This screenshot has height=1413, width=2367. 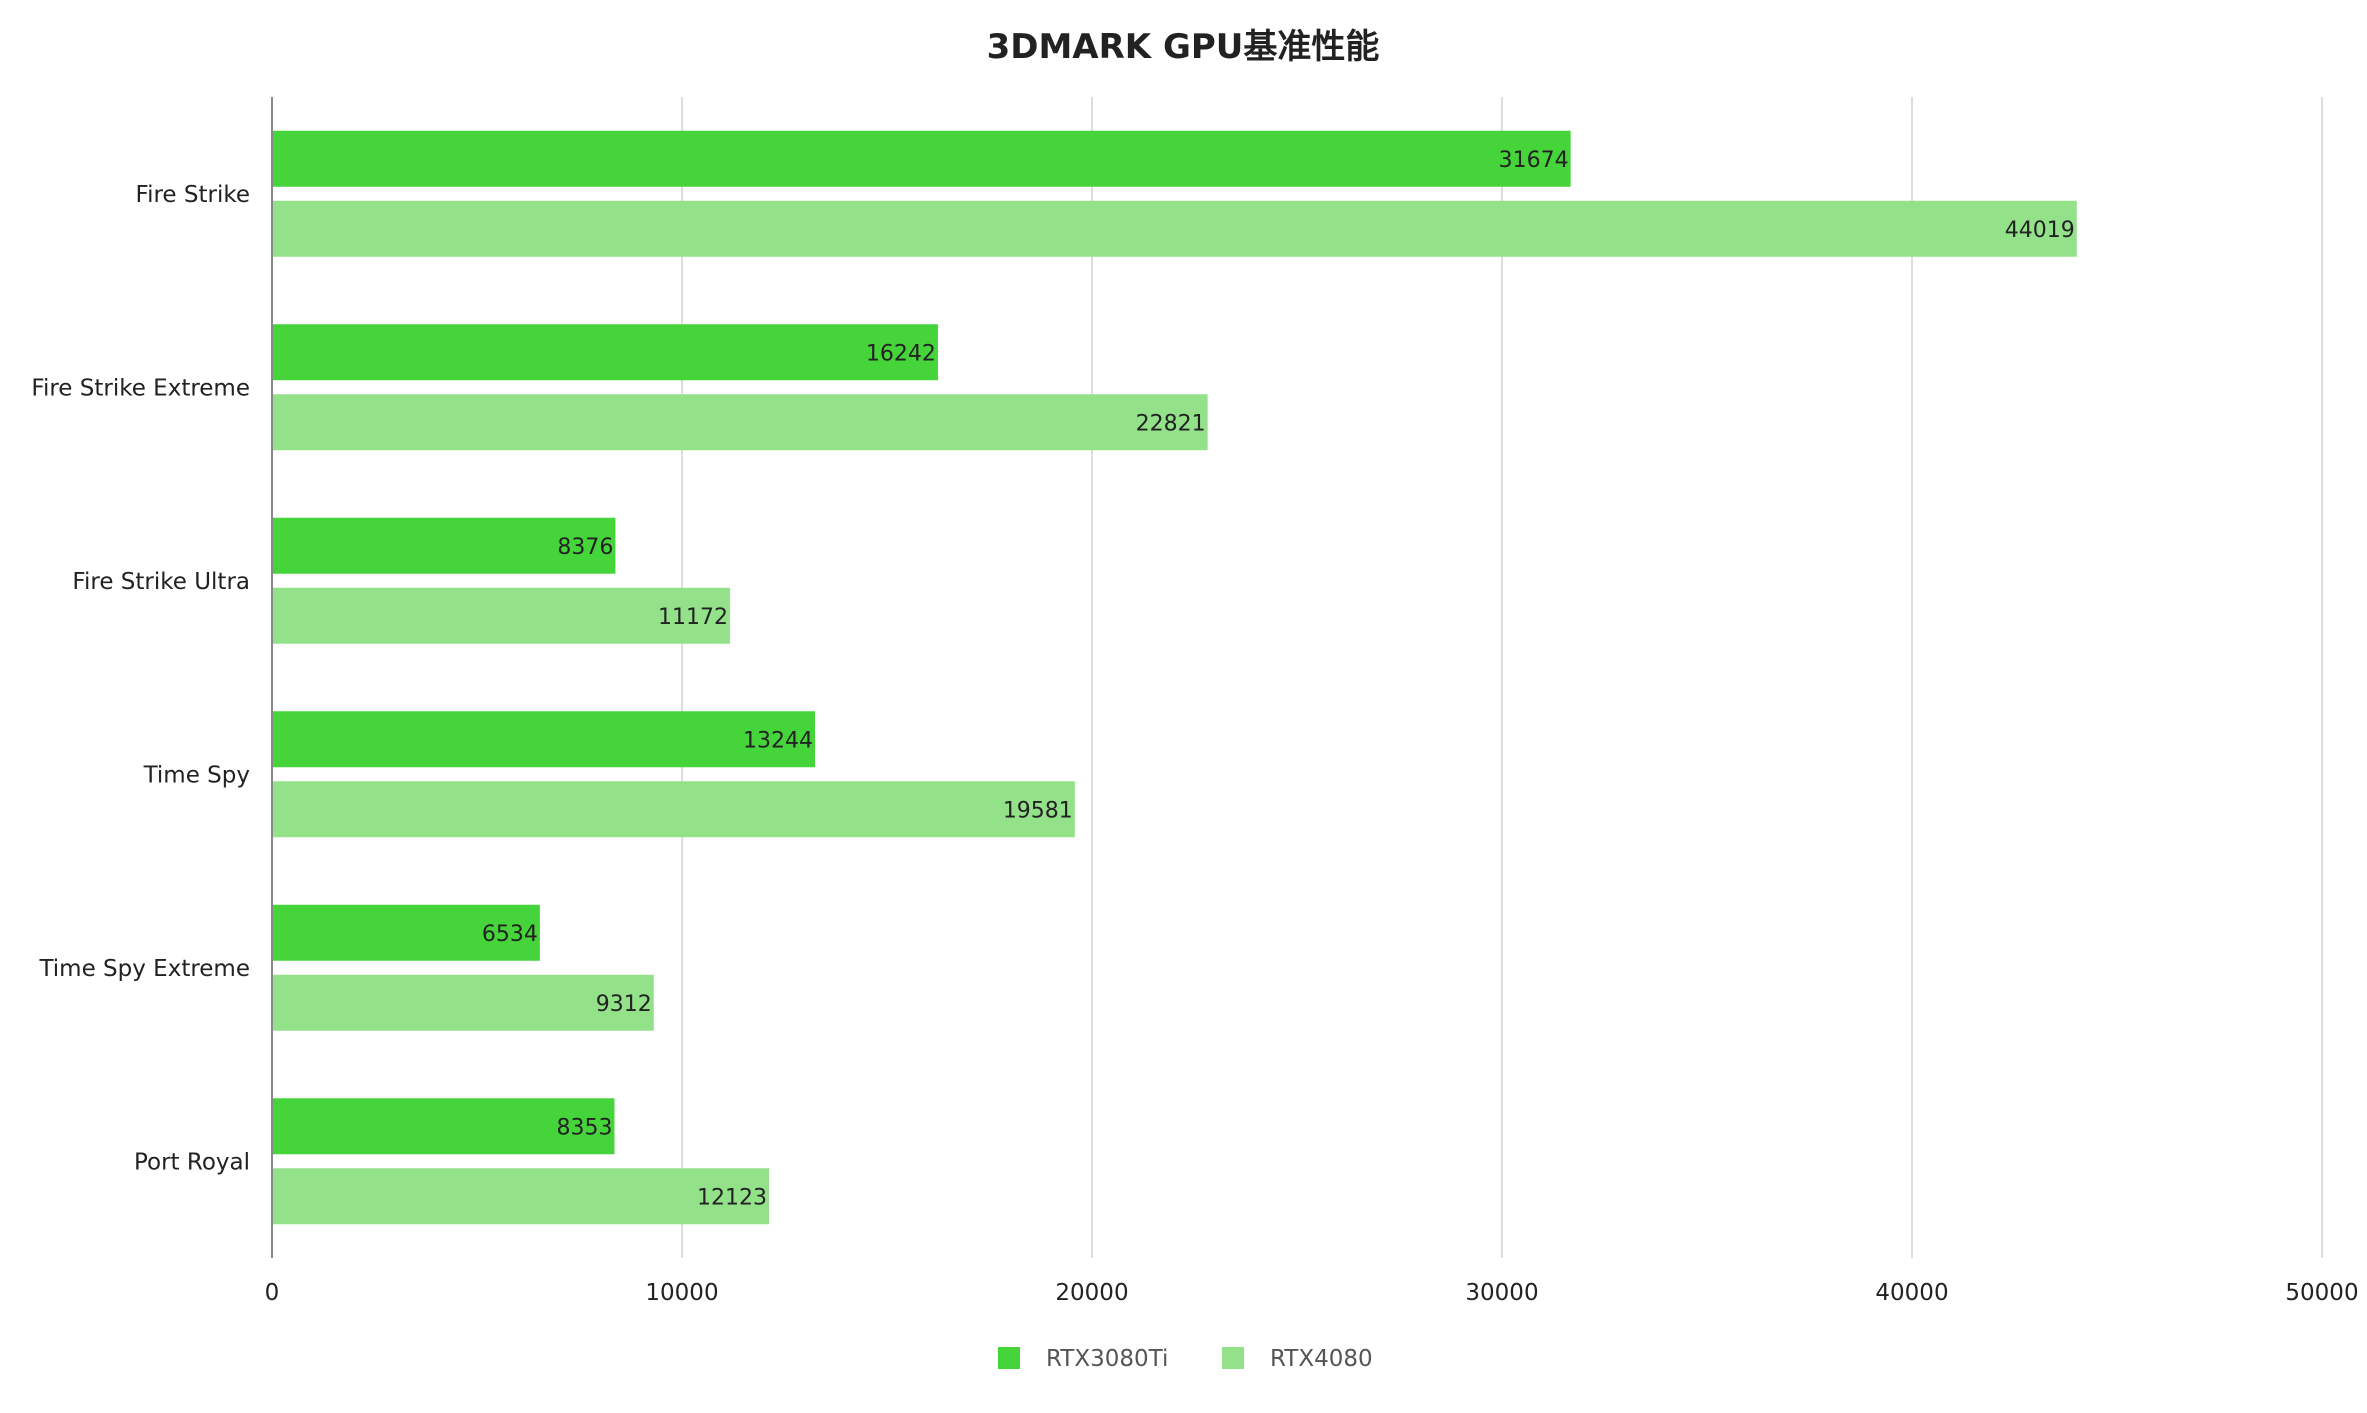 I want to click on data-label: 9312, so click(x=624, y=1004).